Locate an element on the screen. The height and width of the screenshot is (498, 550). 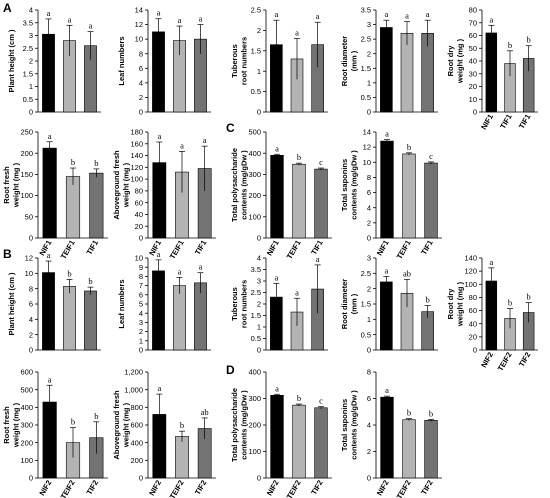
chart-panel-10: B 0 2 4 6 8 10 12 Plant height (cm ) a b b is located at coordinates (52, 301).